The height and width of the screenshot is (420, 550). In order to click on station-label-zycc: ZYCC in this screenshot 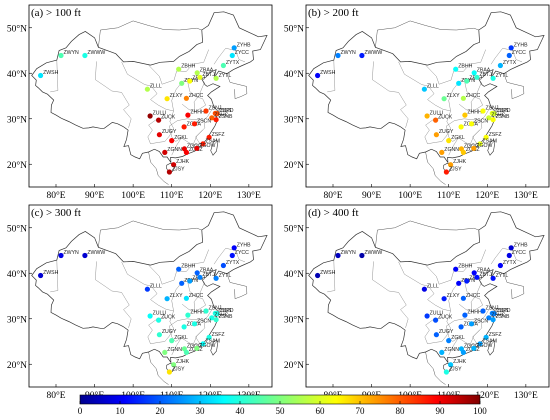, I will do `click(242, 253)`.